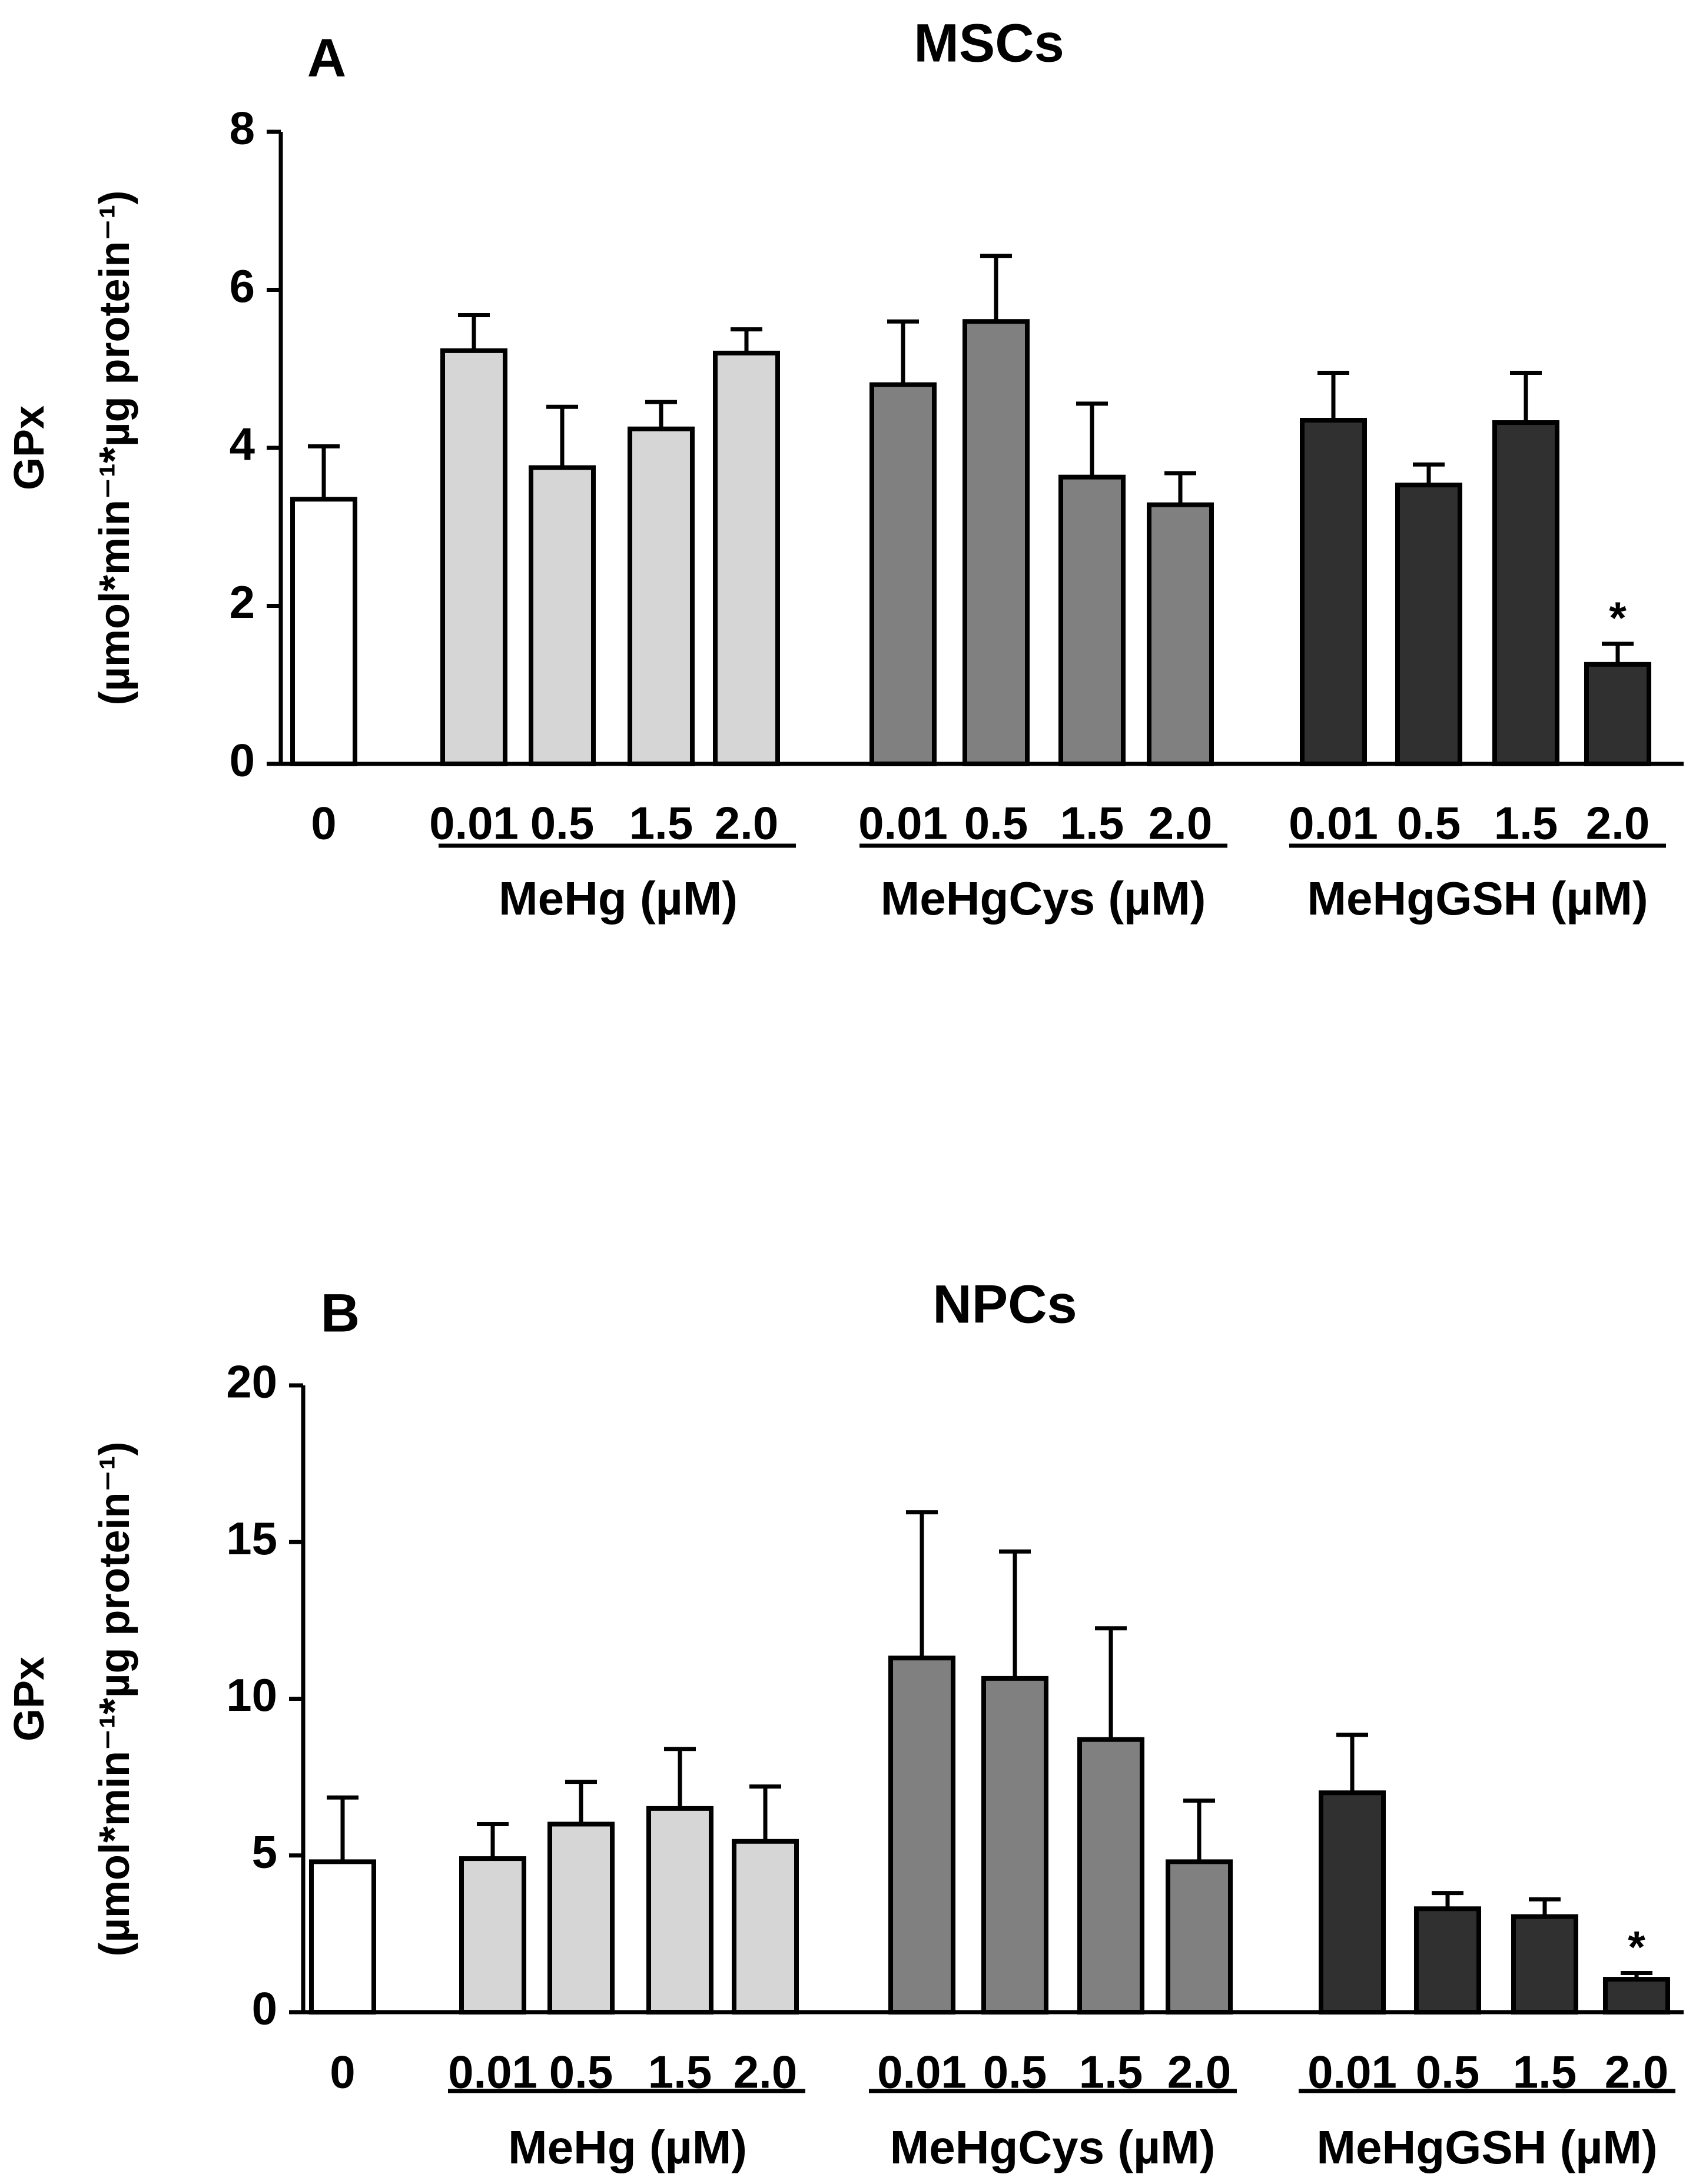  What do you see at coordinates (242, 128) in the screenshot?
I see `y-tick-label: 8` at bounding box center [242, 128].